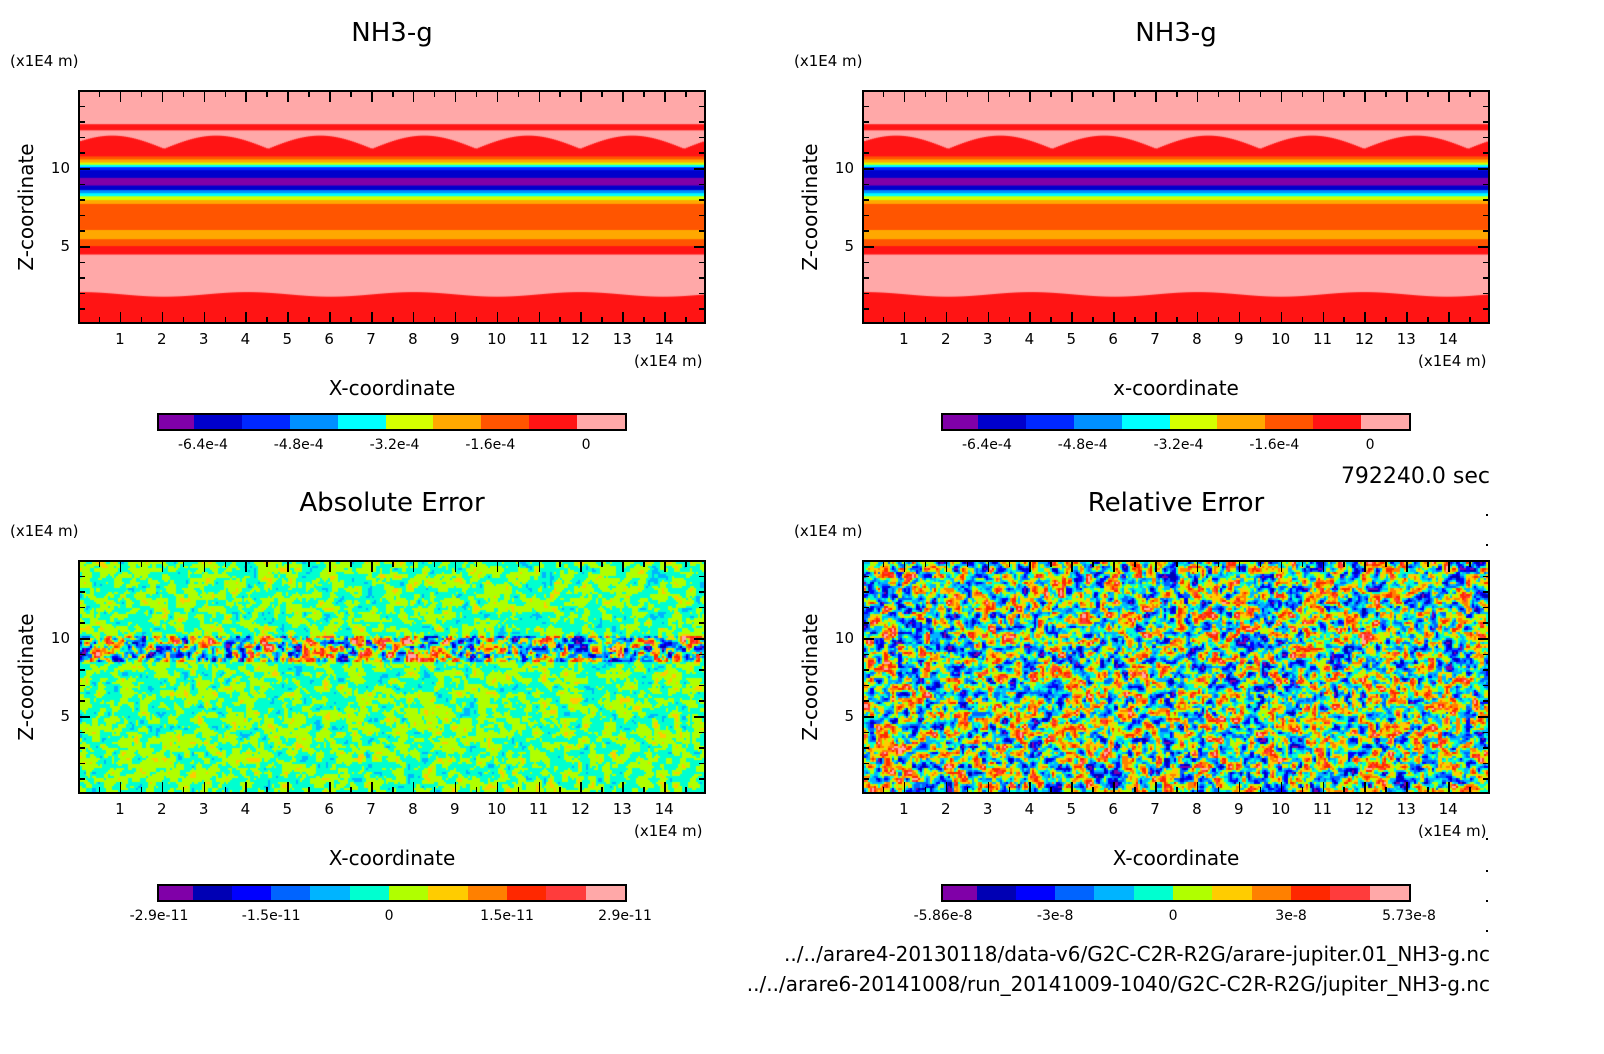 The image size is (1604, 1054). I want to click on x-tick-label: 5, so click(287, 339).